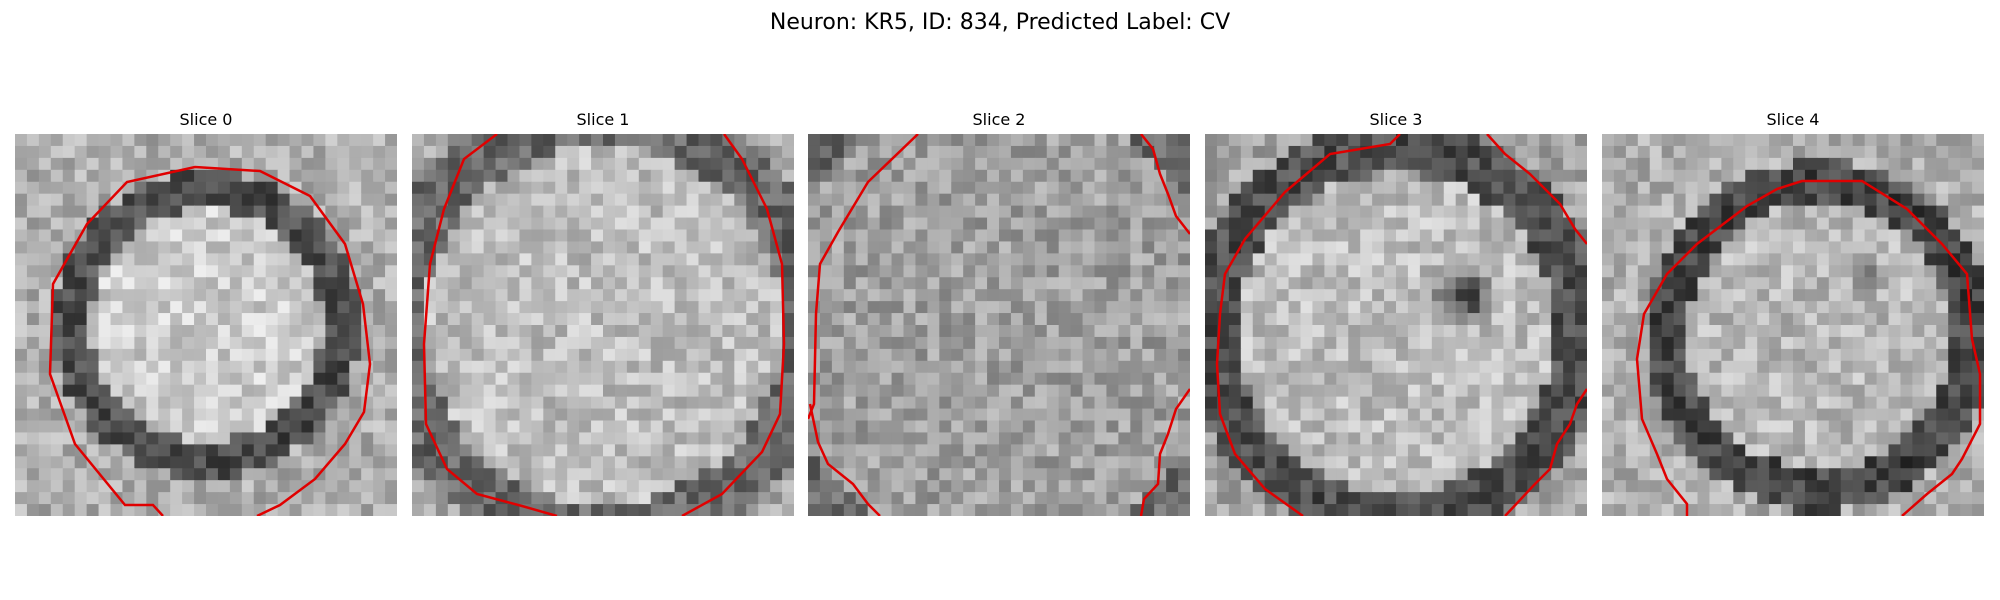 The height and width of the screenshot is (600, 2000). What do you see at coordinates (1793, 119) in the screenshot?
I see `slice-title: Slice 4` at bounding box center [1793, 119].